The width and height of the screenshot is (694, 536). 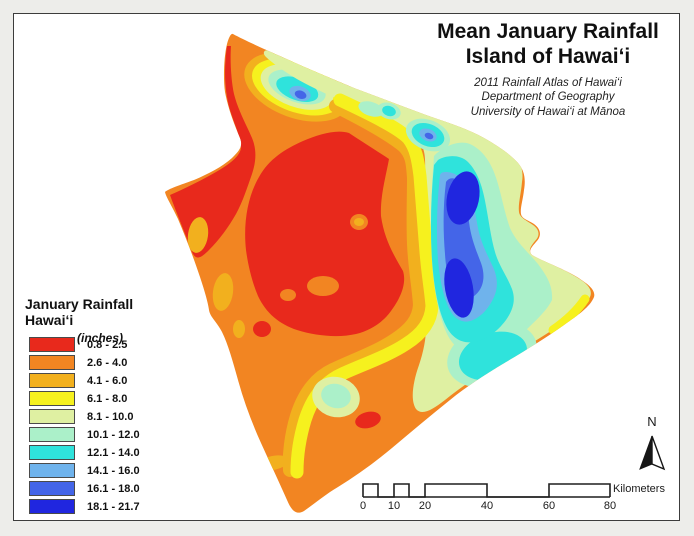 I want to click on legend-row: 2.6 - 4.0, so click(x=78, y=362).